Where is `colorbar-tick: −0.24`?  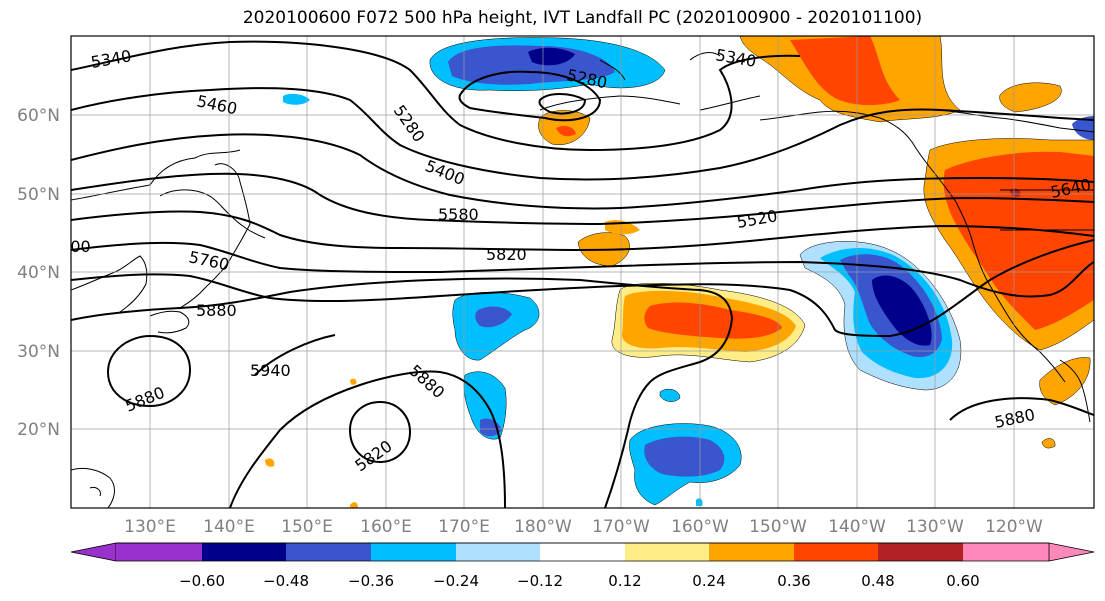
colorbar-tick: −0.24 is located at coordinates (456, 581).